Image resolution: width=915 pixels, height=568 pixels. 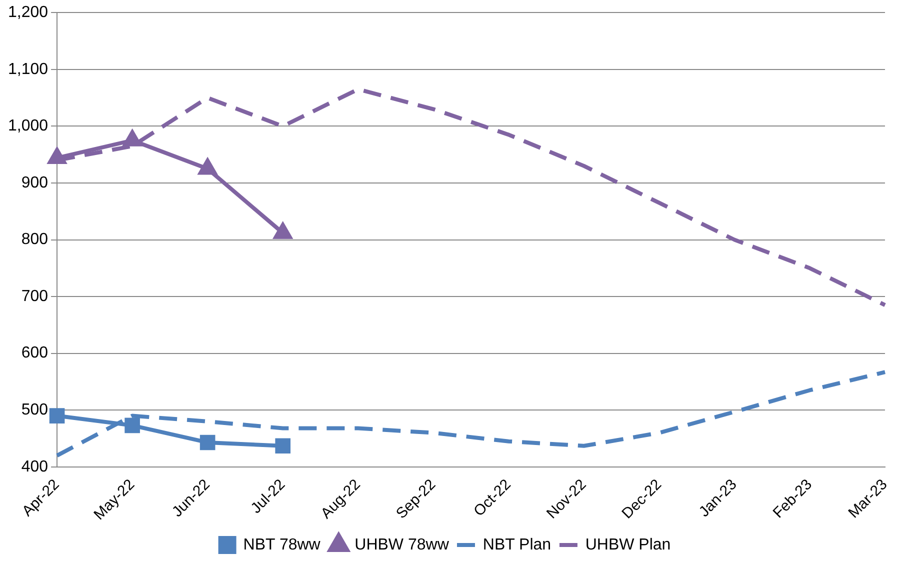 I want to click on legend-label: UHBW Plan, so click(x=628, y=545).